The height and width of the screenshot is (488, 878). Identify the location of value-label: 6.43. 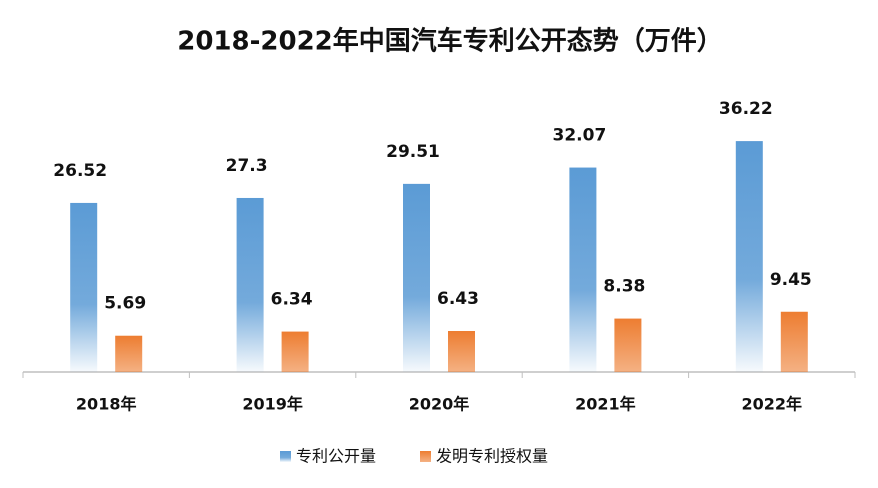
(458, 299).